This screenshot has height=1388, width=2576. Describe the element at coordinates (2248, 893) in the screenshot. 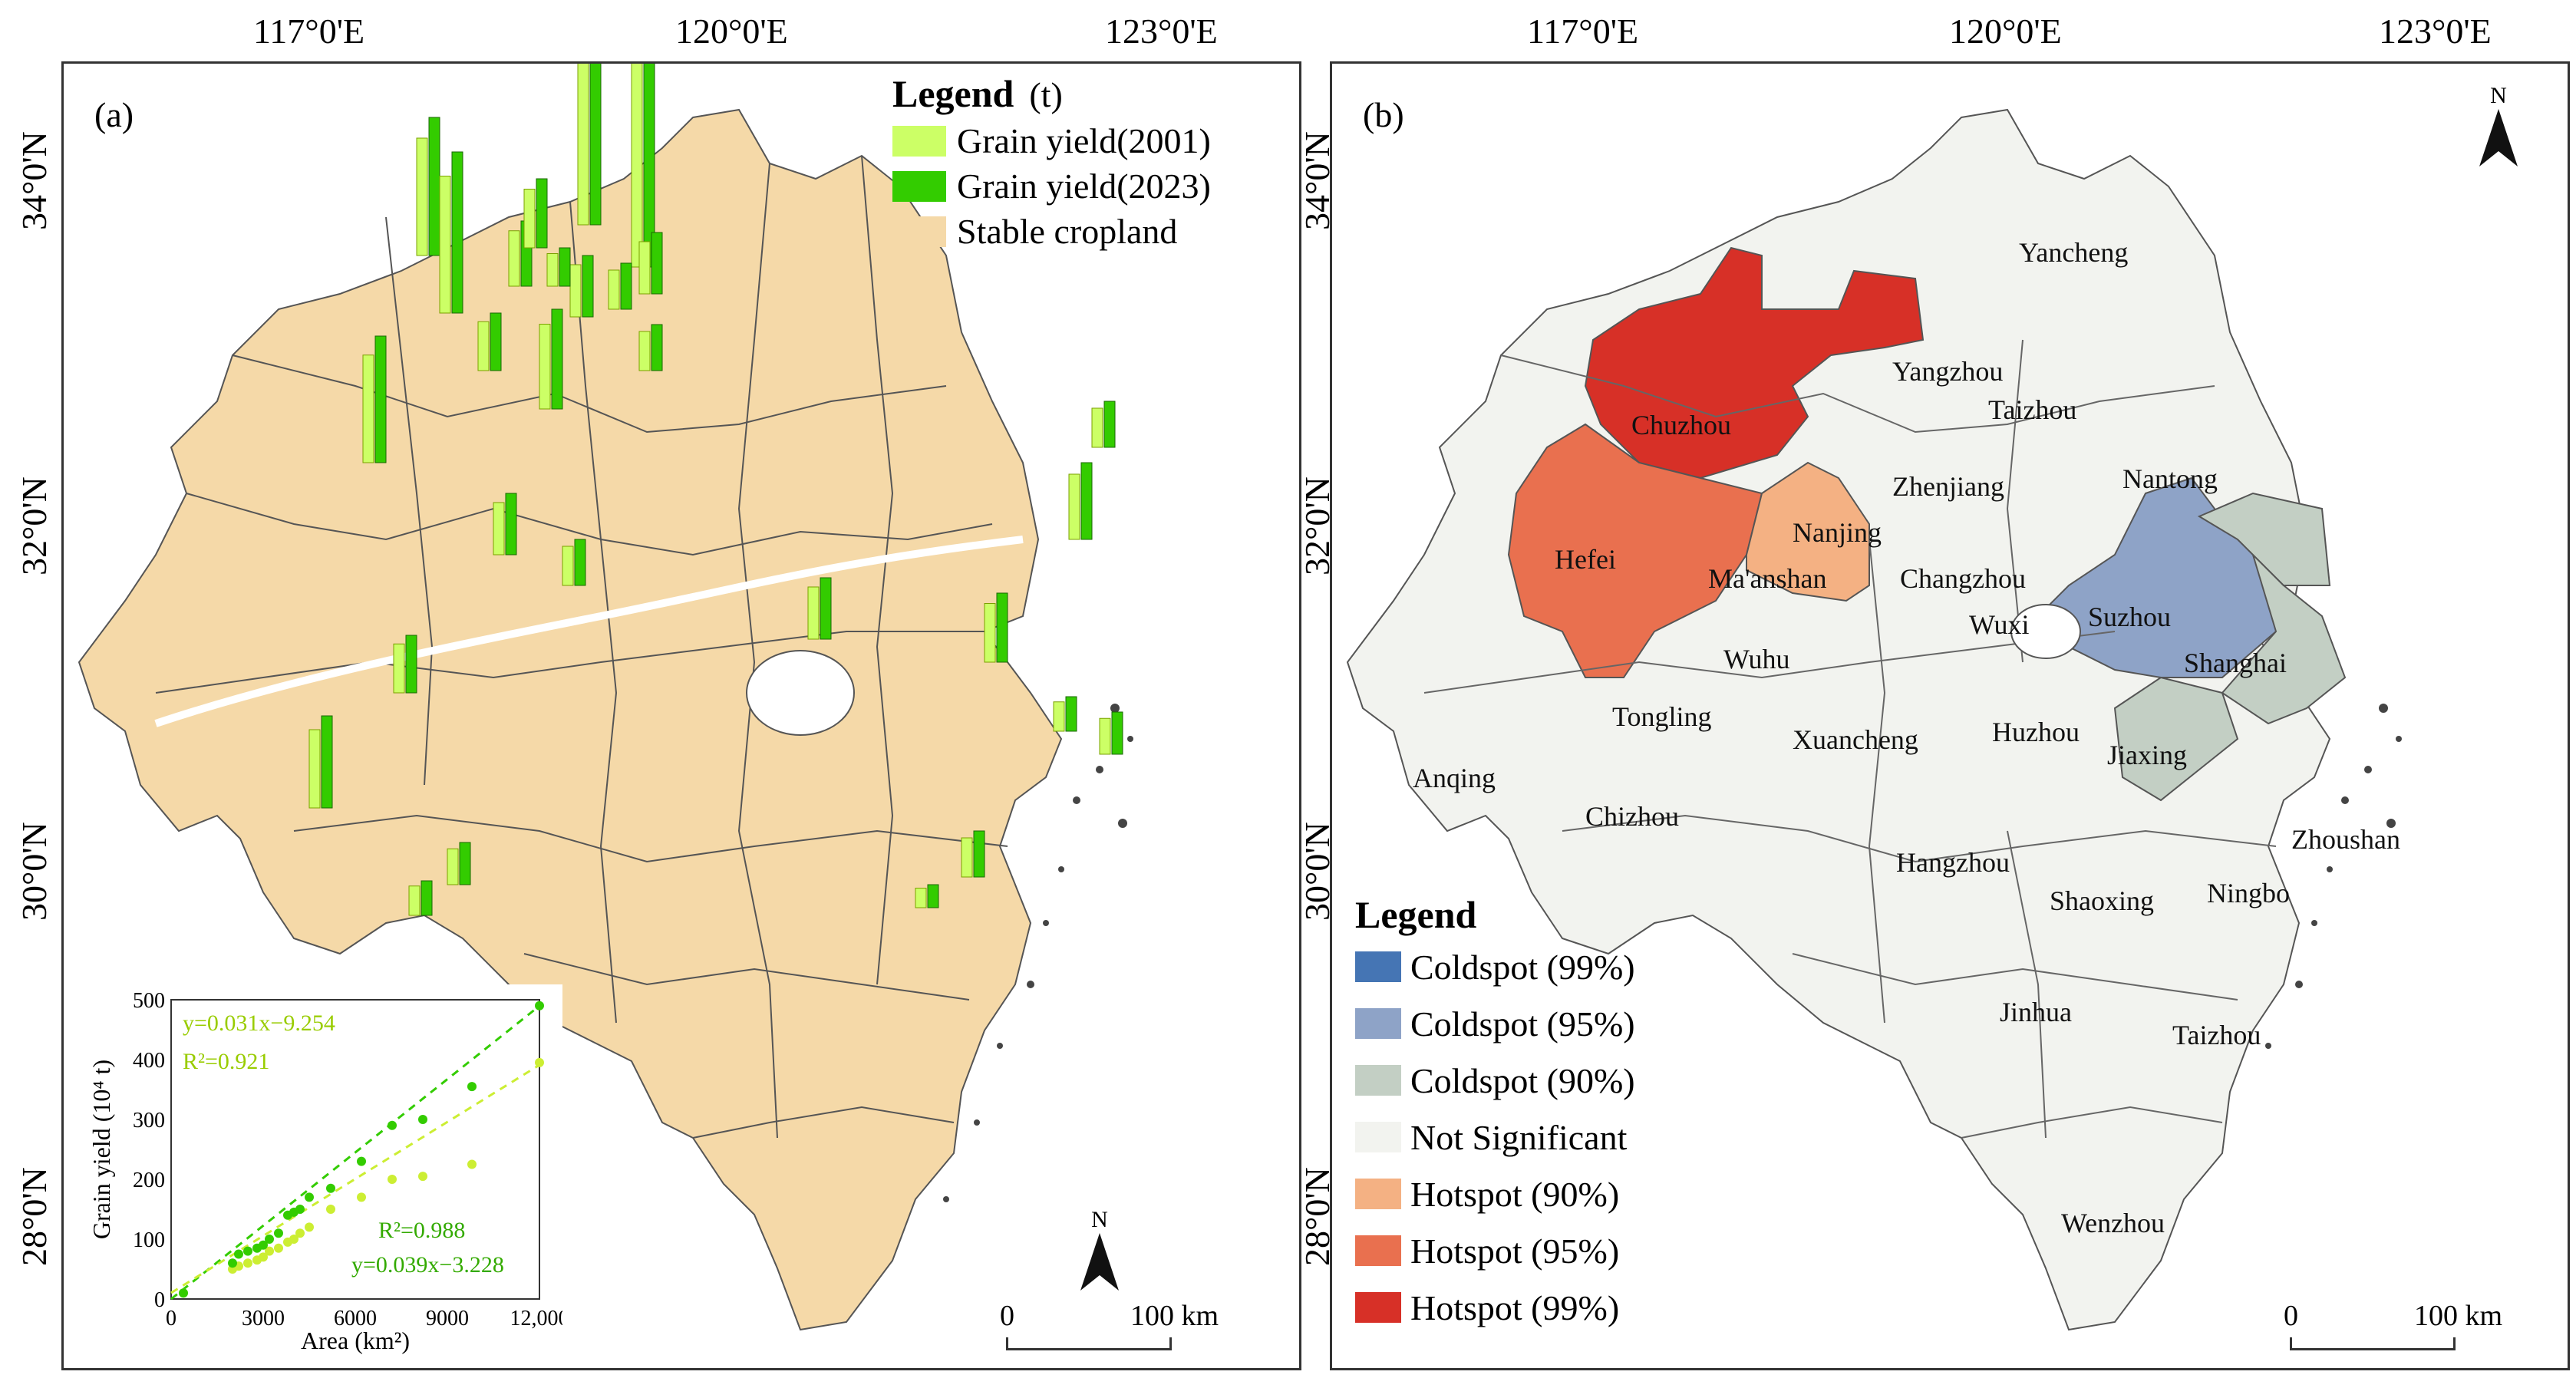

I see `city-label-ningbo: Ningbo` at that location.